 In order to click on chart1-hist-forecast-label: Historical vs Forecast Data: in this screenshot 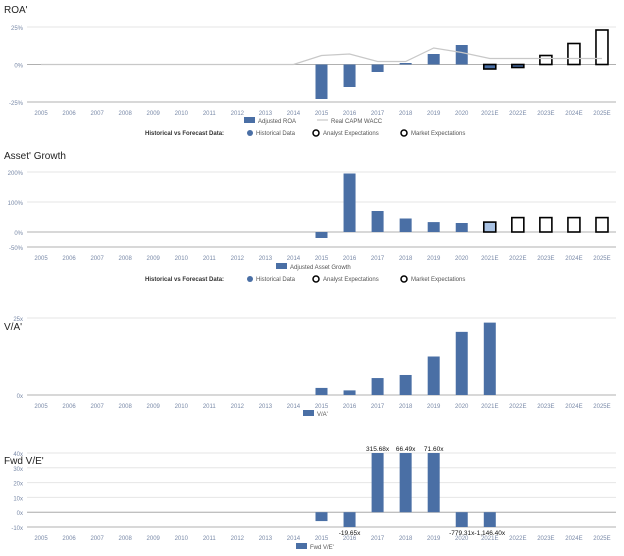, I will do `click(184, 134)`.